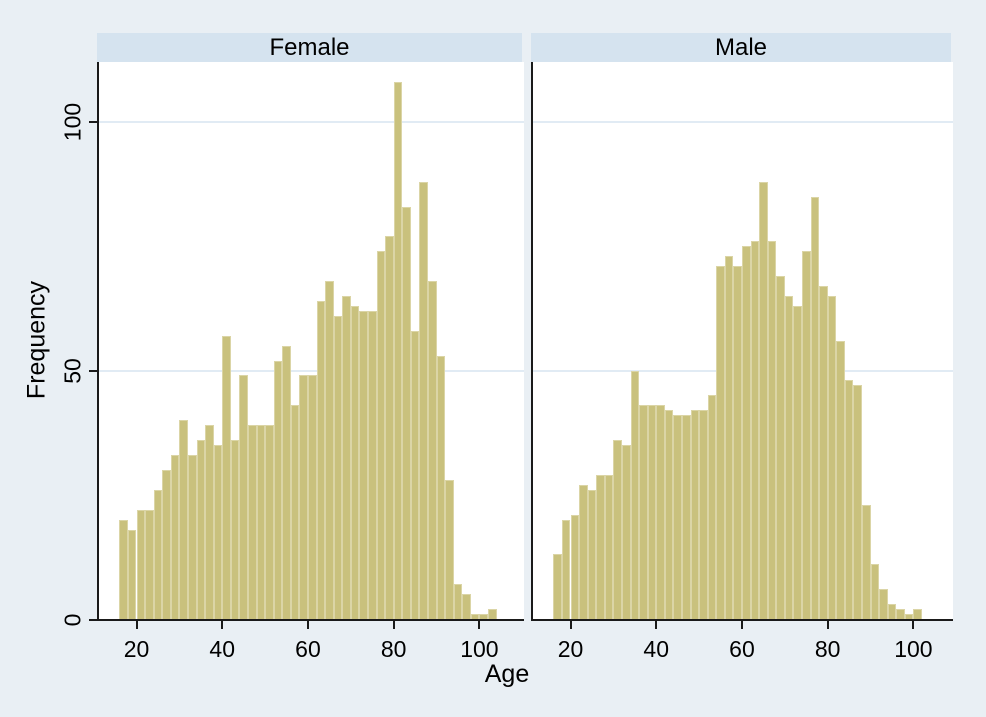 Image resolution: width=986 pixels, height=717 pixels. What do you see at coordinates (652, 512) in the screenshot?
I see `histogram-bar-male-age38` at bounding box center [652, 512].